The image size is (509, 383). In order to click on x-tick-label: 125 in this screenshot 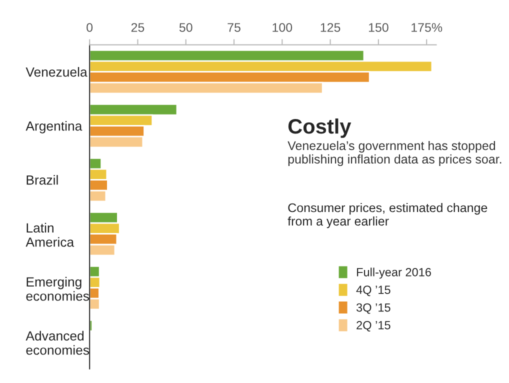, I will do `click(330, 27)`.